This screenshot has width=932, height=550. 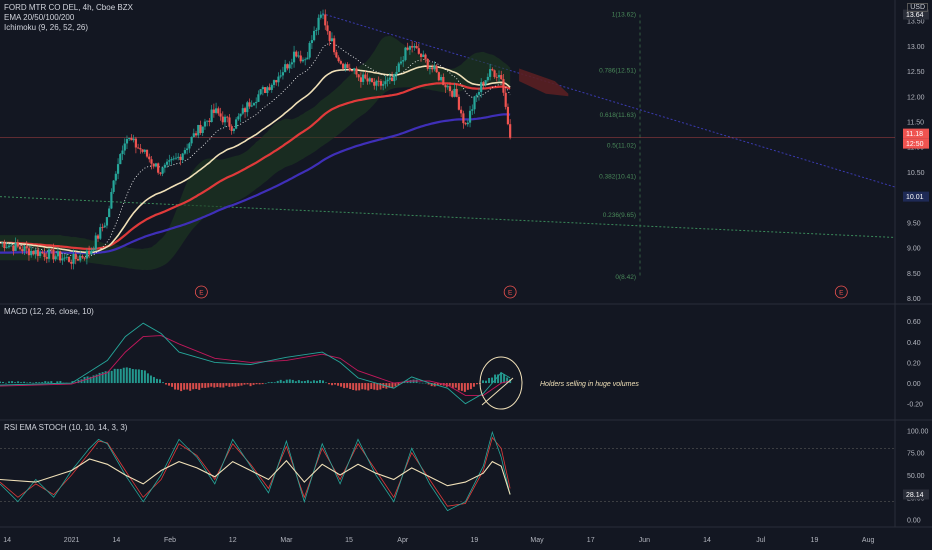 What do you see at coordinates (914, 299) in the screenshot?
I see `price-tick-label: 8.00` at bounding box center [914, 299].